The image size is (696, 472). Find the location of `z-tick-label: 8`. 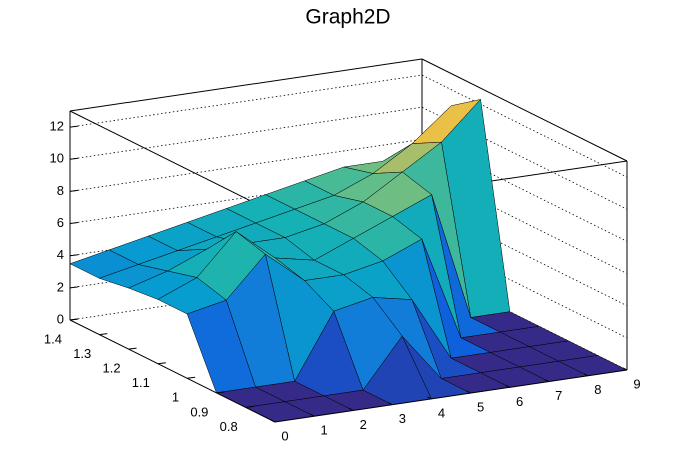

z-tick-label: 8 is located at coordinates (60, 190).